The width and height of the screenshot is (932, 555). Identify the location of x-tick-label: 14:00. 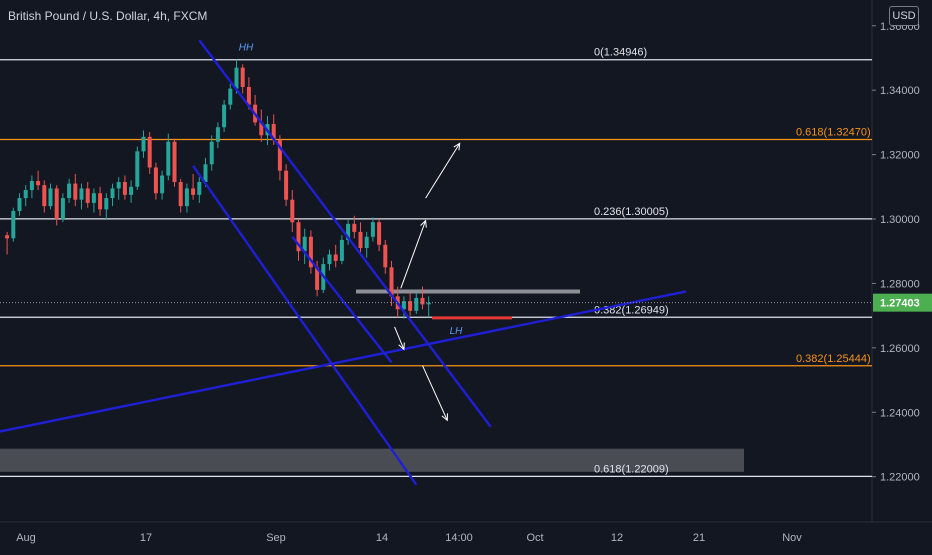
(459, 538).